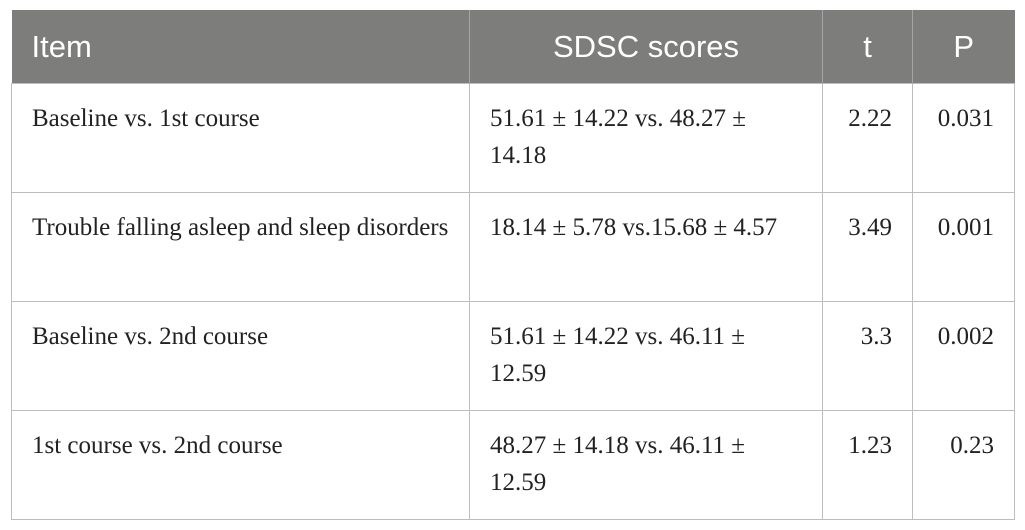 Image resolution: width=1025 pixels, height=530 pixels. I want to click on cell-p: 0.031, so click(963, 138).